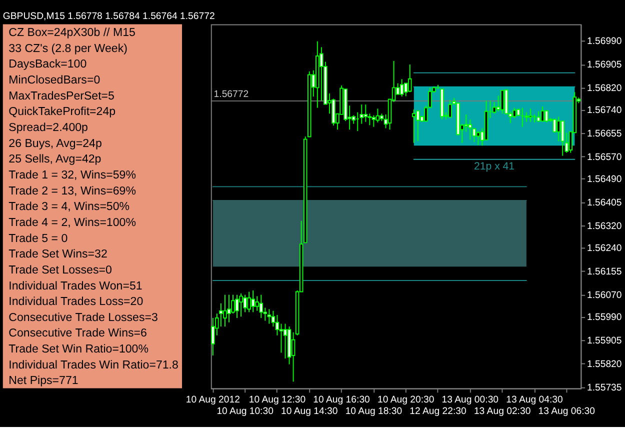 Image resolution: width=625 pixels, height=437 pixels. Describe the element at coordinates (341, 400) in the screenshot. I see `x-tick-label: 10 Aug 16:30` at that location.